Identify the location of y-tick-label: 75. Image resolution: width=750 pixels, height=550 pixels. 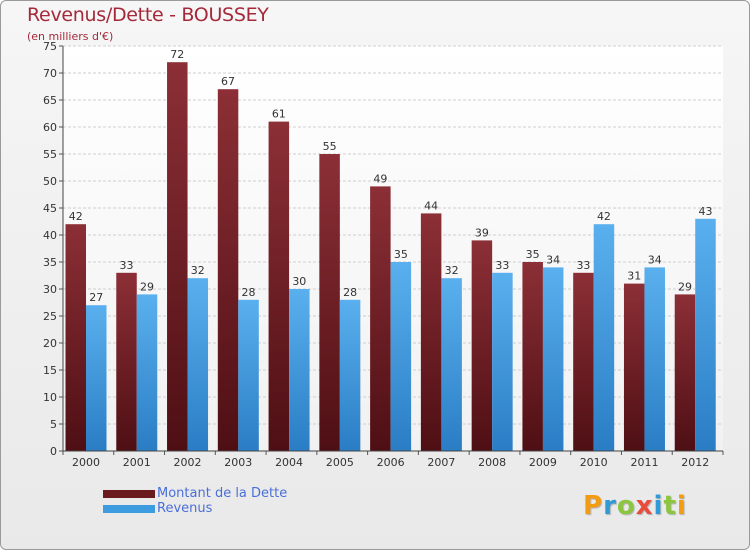
(50, 46).